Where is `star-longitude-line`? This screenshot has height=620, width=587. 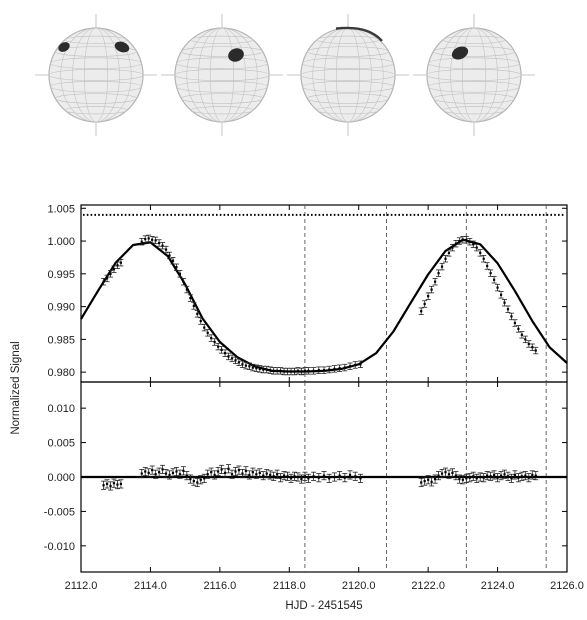 star-longitude-line is located at coordinates (96, 75).